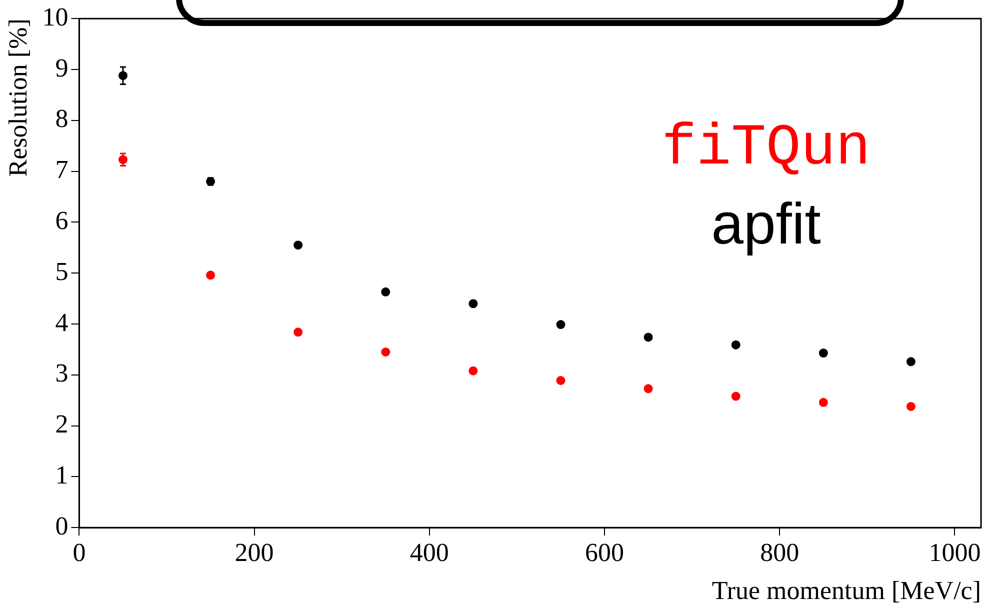 The width and height of the screenshot is (986, 612). What do you see at coordinates (604, 553) in the screenshot?
I see `x-tick-label: 600` at bounding box center [604, 553].